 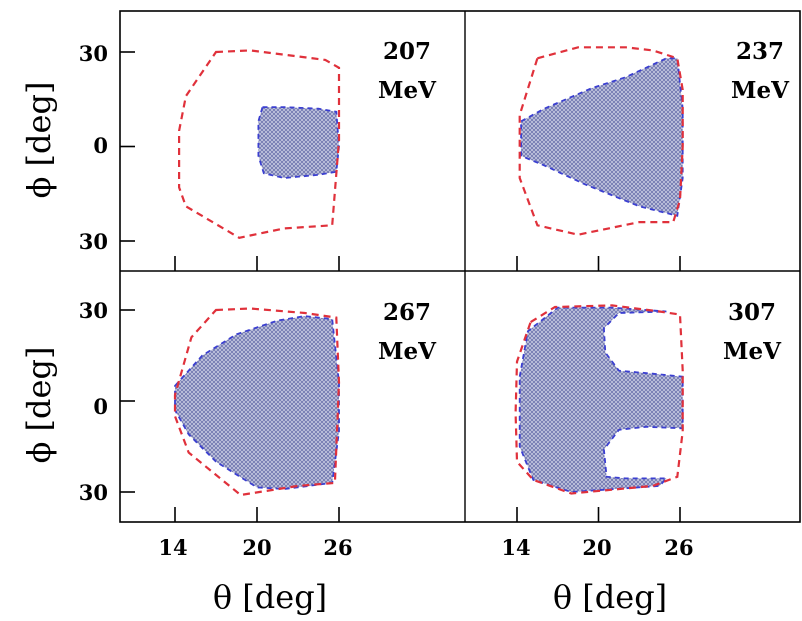 I want to click on panel-bottom-right: 307 MeV, so click(x=648, y=410).